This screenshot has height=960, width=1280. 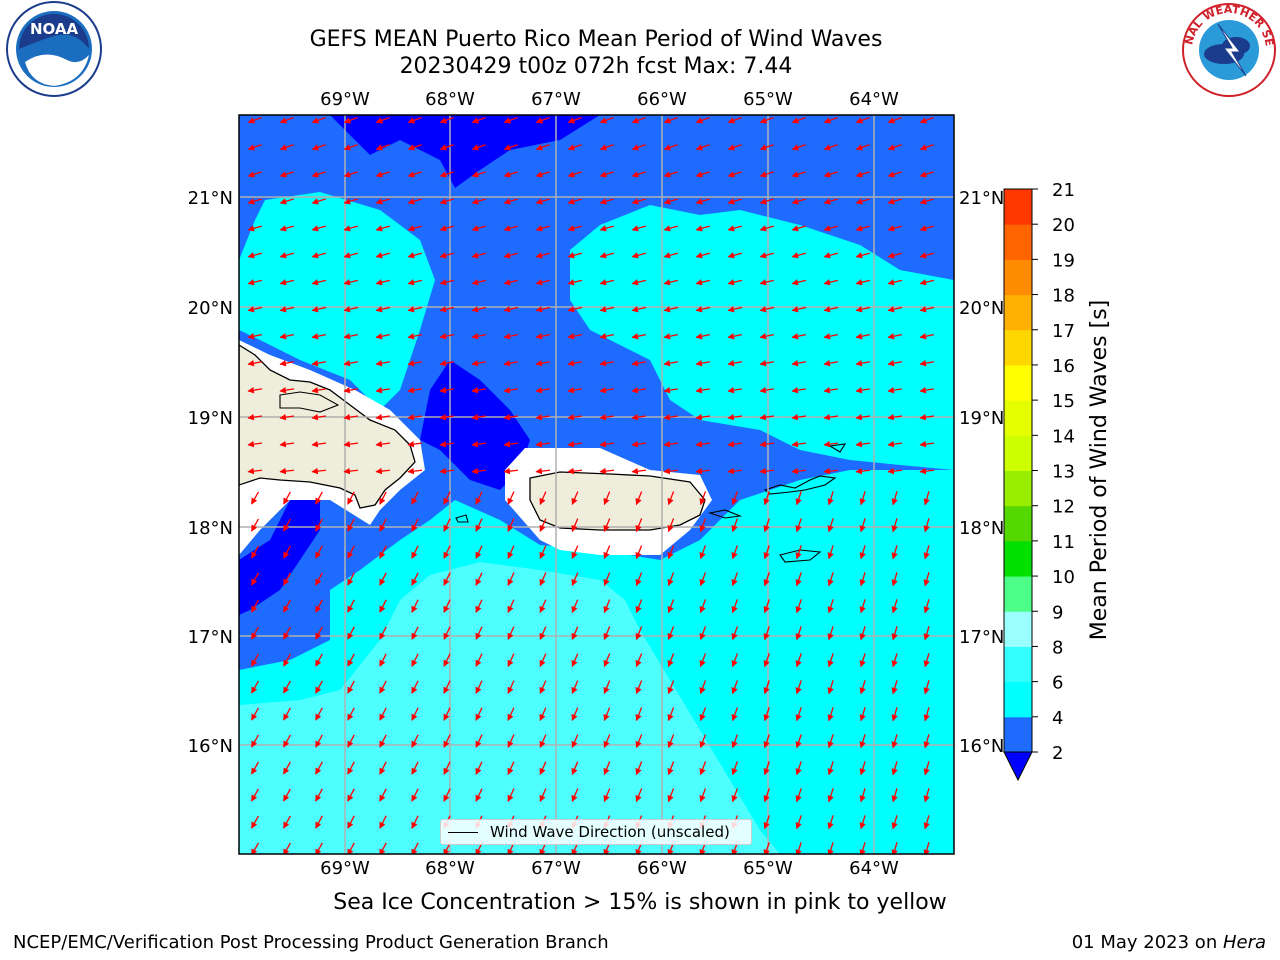 I want to click on colorbar-tick-label: 2, so click(x=1057, y=753).